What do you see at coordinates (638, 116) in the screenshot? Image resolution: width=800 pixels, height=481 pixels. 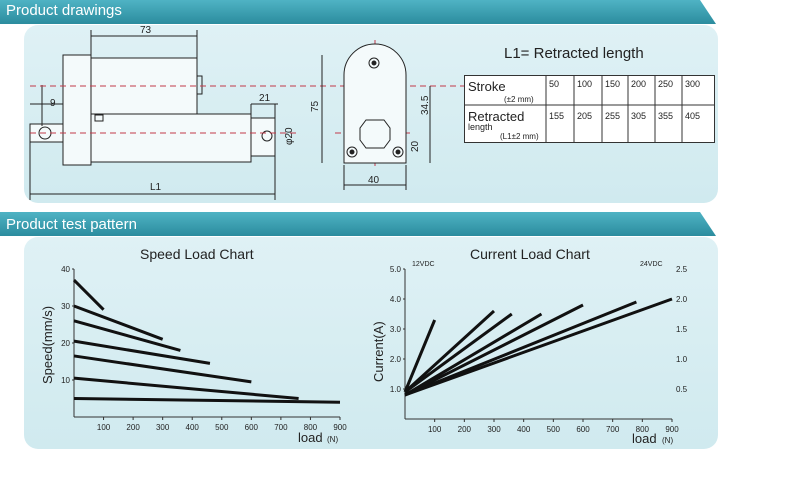 I see `retracted-value-cell: 305` at bounding box center [638, 116].